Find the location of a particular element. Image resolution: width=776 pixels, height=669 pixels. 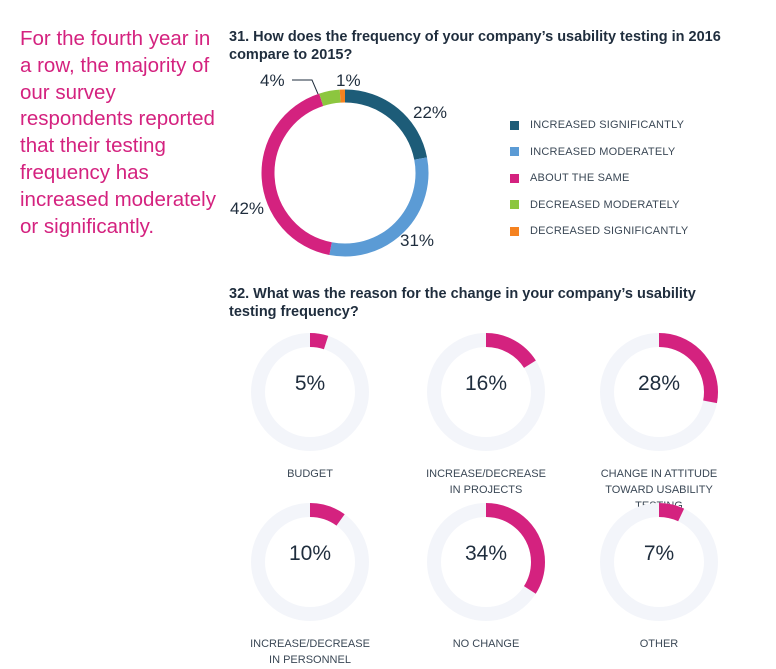

reason-donut: 16% INCREASE/DECREASE IN PROJECTS is located at coordinates (486, 415).